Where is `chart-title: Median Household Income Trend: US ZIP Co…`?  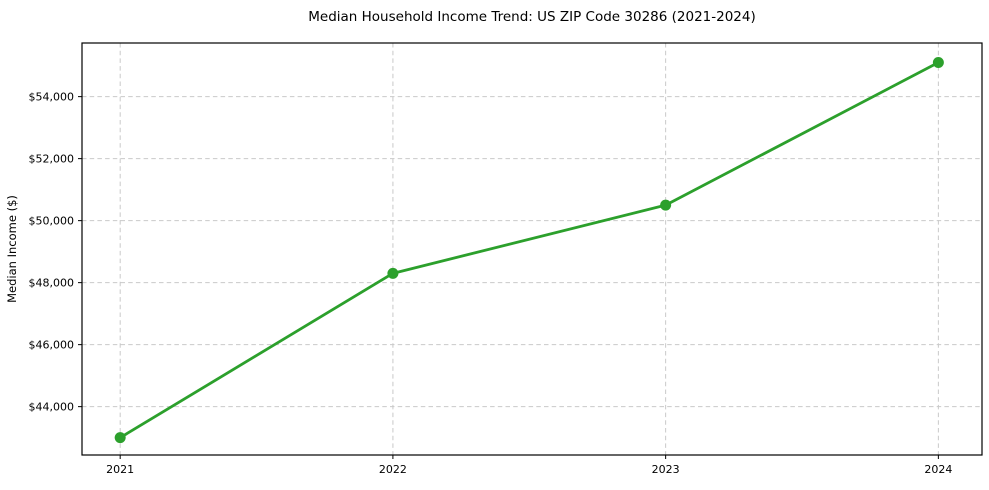
chart-title: Median Household Income Trend: US ZIP Co… is located at coordinates (532, 17).